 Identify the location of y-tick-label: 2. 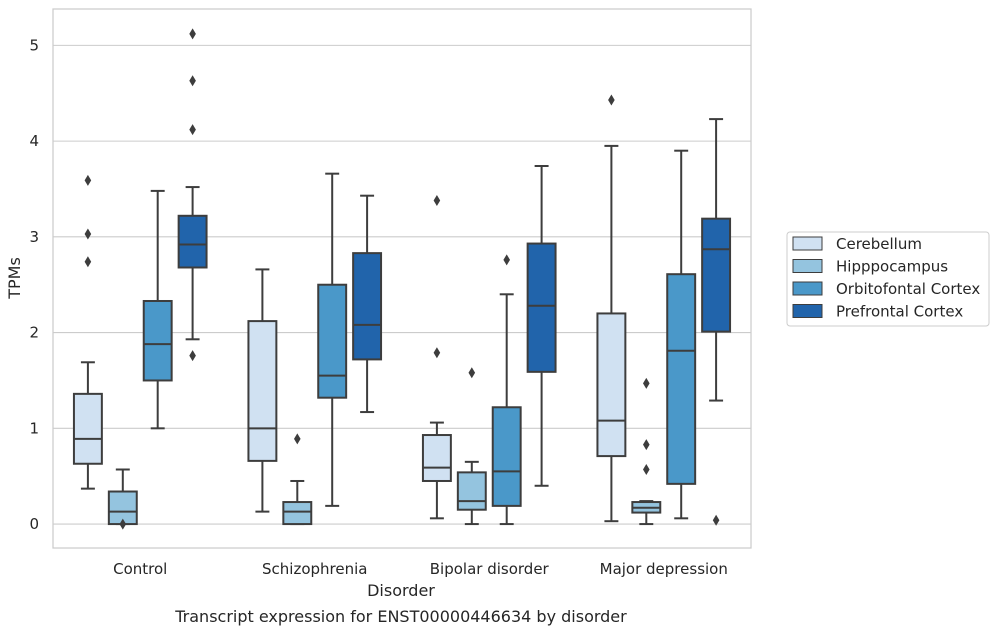
(34, 333).